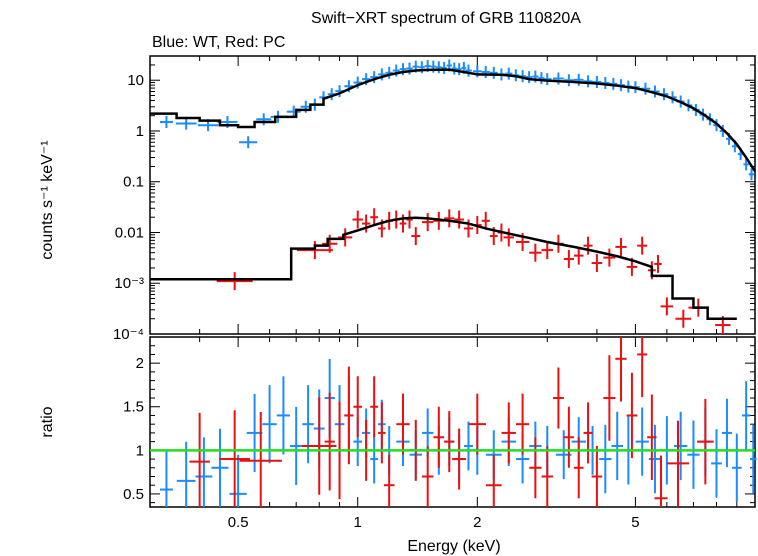  Describe the element at coordinates (133, 494) in the screenshot. I see `y-tick-label: 0.5` at that location.